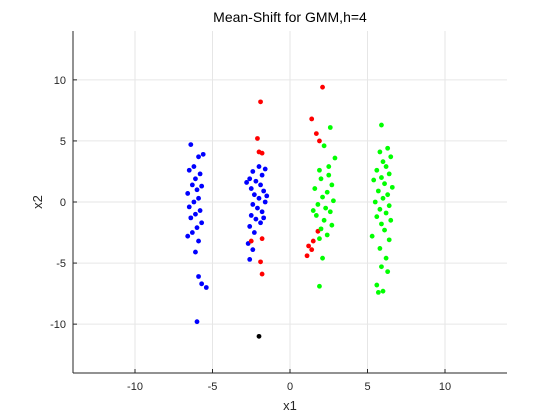 The height and width of the screenshot is (420, 560). What do you see at coordinates (63, 203) in the screenshot?
I see `y-tick-label: 0` at bounding box center [63, 203].